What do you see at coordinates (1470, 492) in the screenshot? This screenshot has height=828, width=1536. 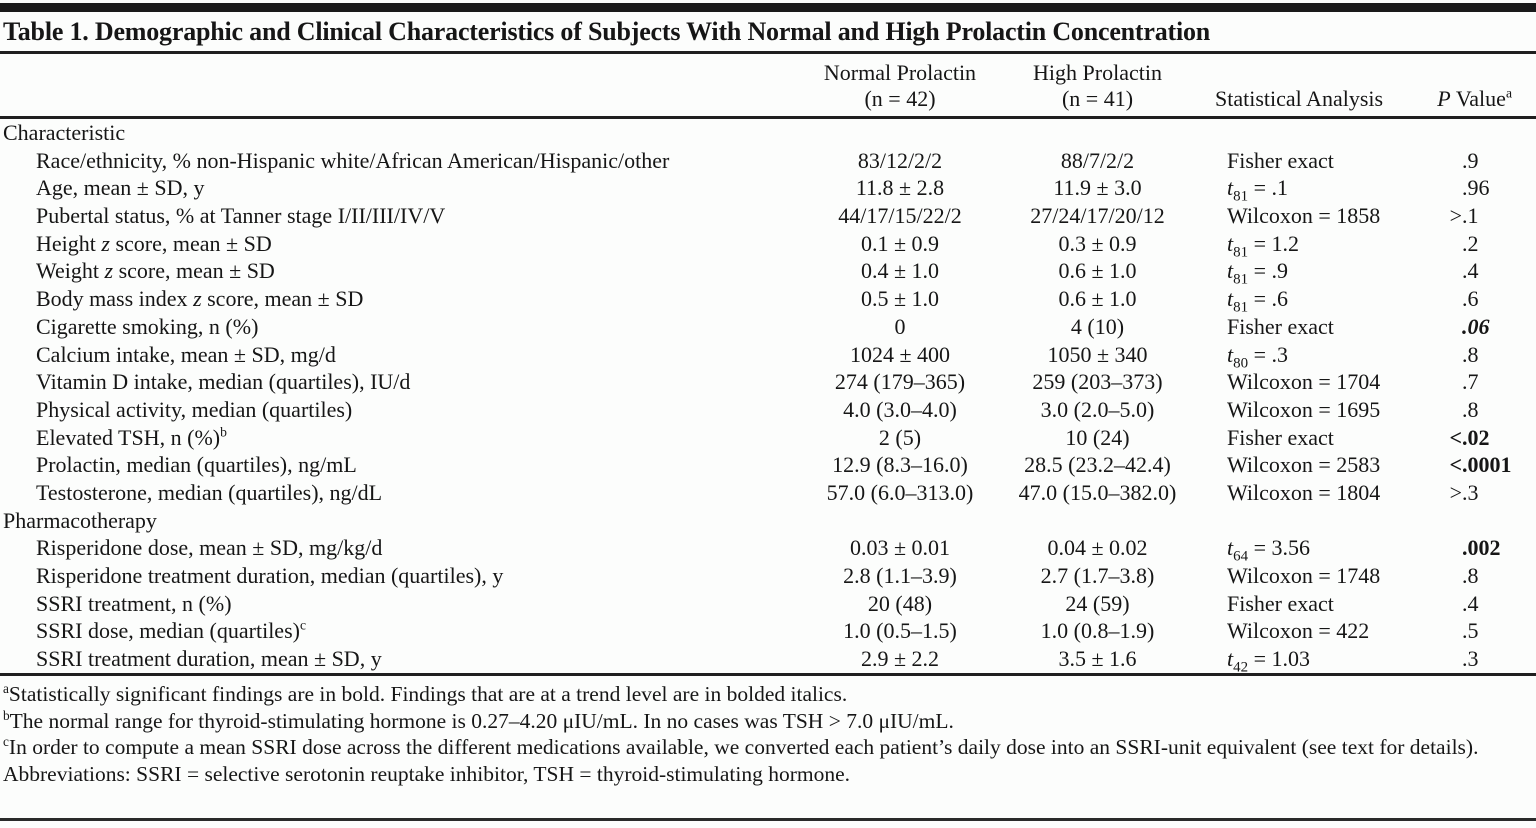 I see `p-value-number: .3` at bounding box center [1470, 492].